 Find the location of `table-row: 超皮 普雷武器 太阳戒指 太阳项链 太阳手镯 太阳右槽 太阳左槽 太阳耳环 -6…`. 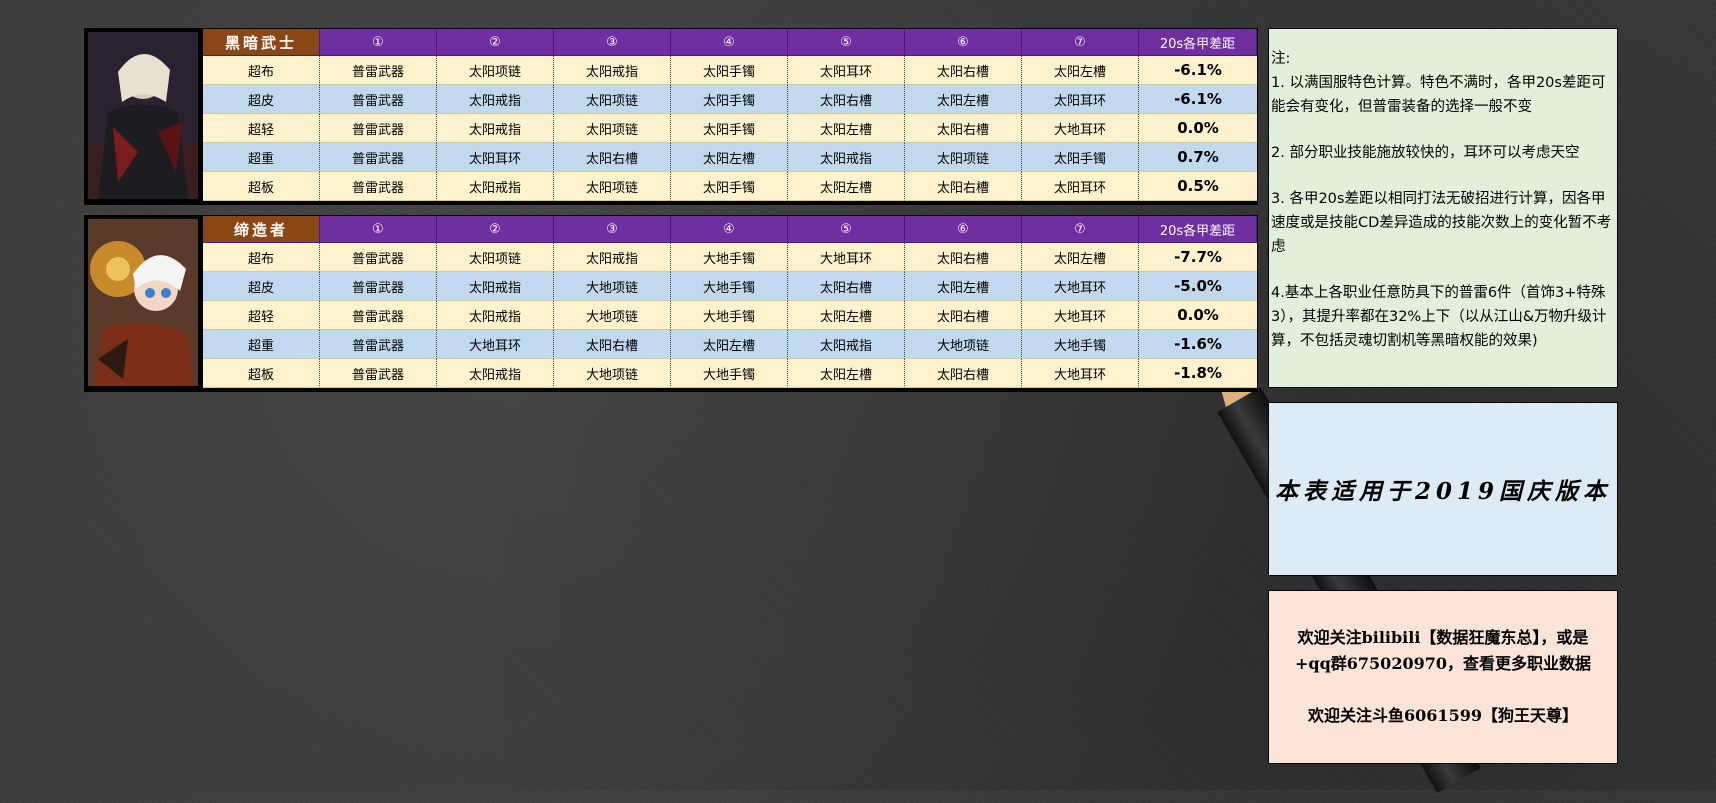

table-row: 超皮 普雷武器 太阳戒指 太阳项链 太阳手镯 太阳右槽 太阳左槽 太阳耳环 -6… is located at coordinates (730, 99).